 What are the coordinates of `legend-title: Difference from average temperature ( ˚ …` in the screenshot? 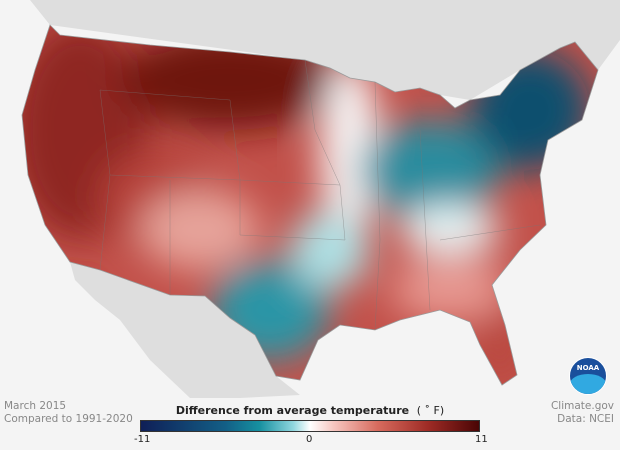 It's located at (310, 410).